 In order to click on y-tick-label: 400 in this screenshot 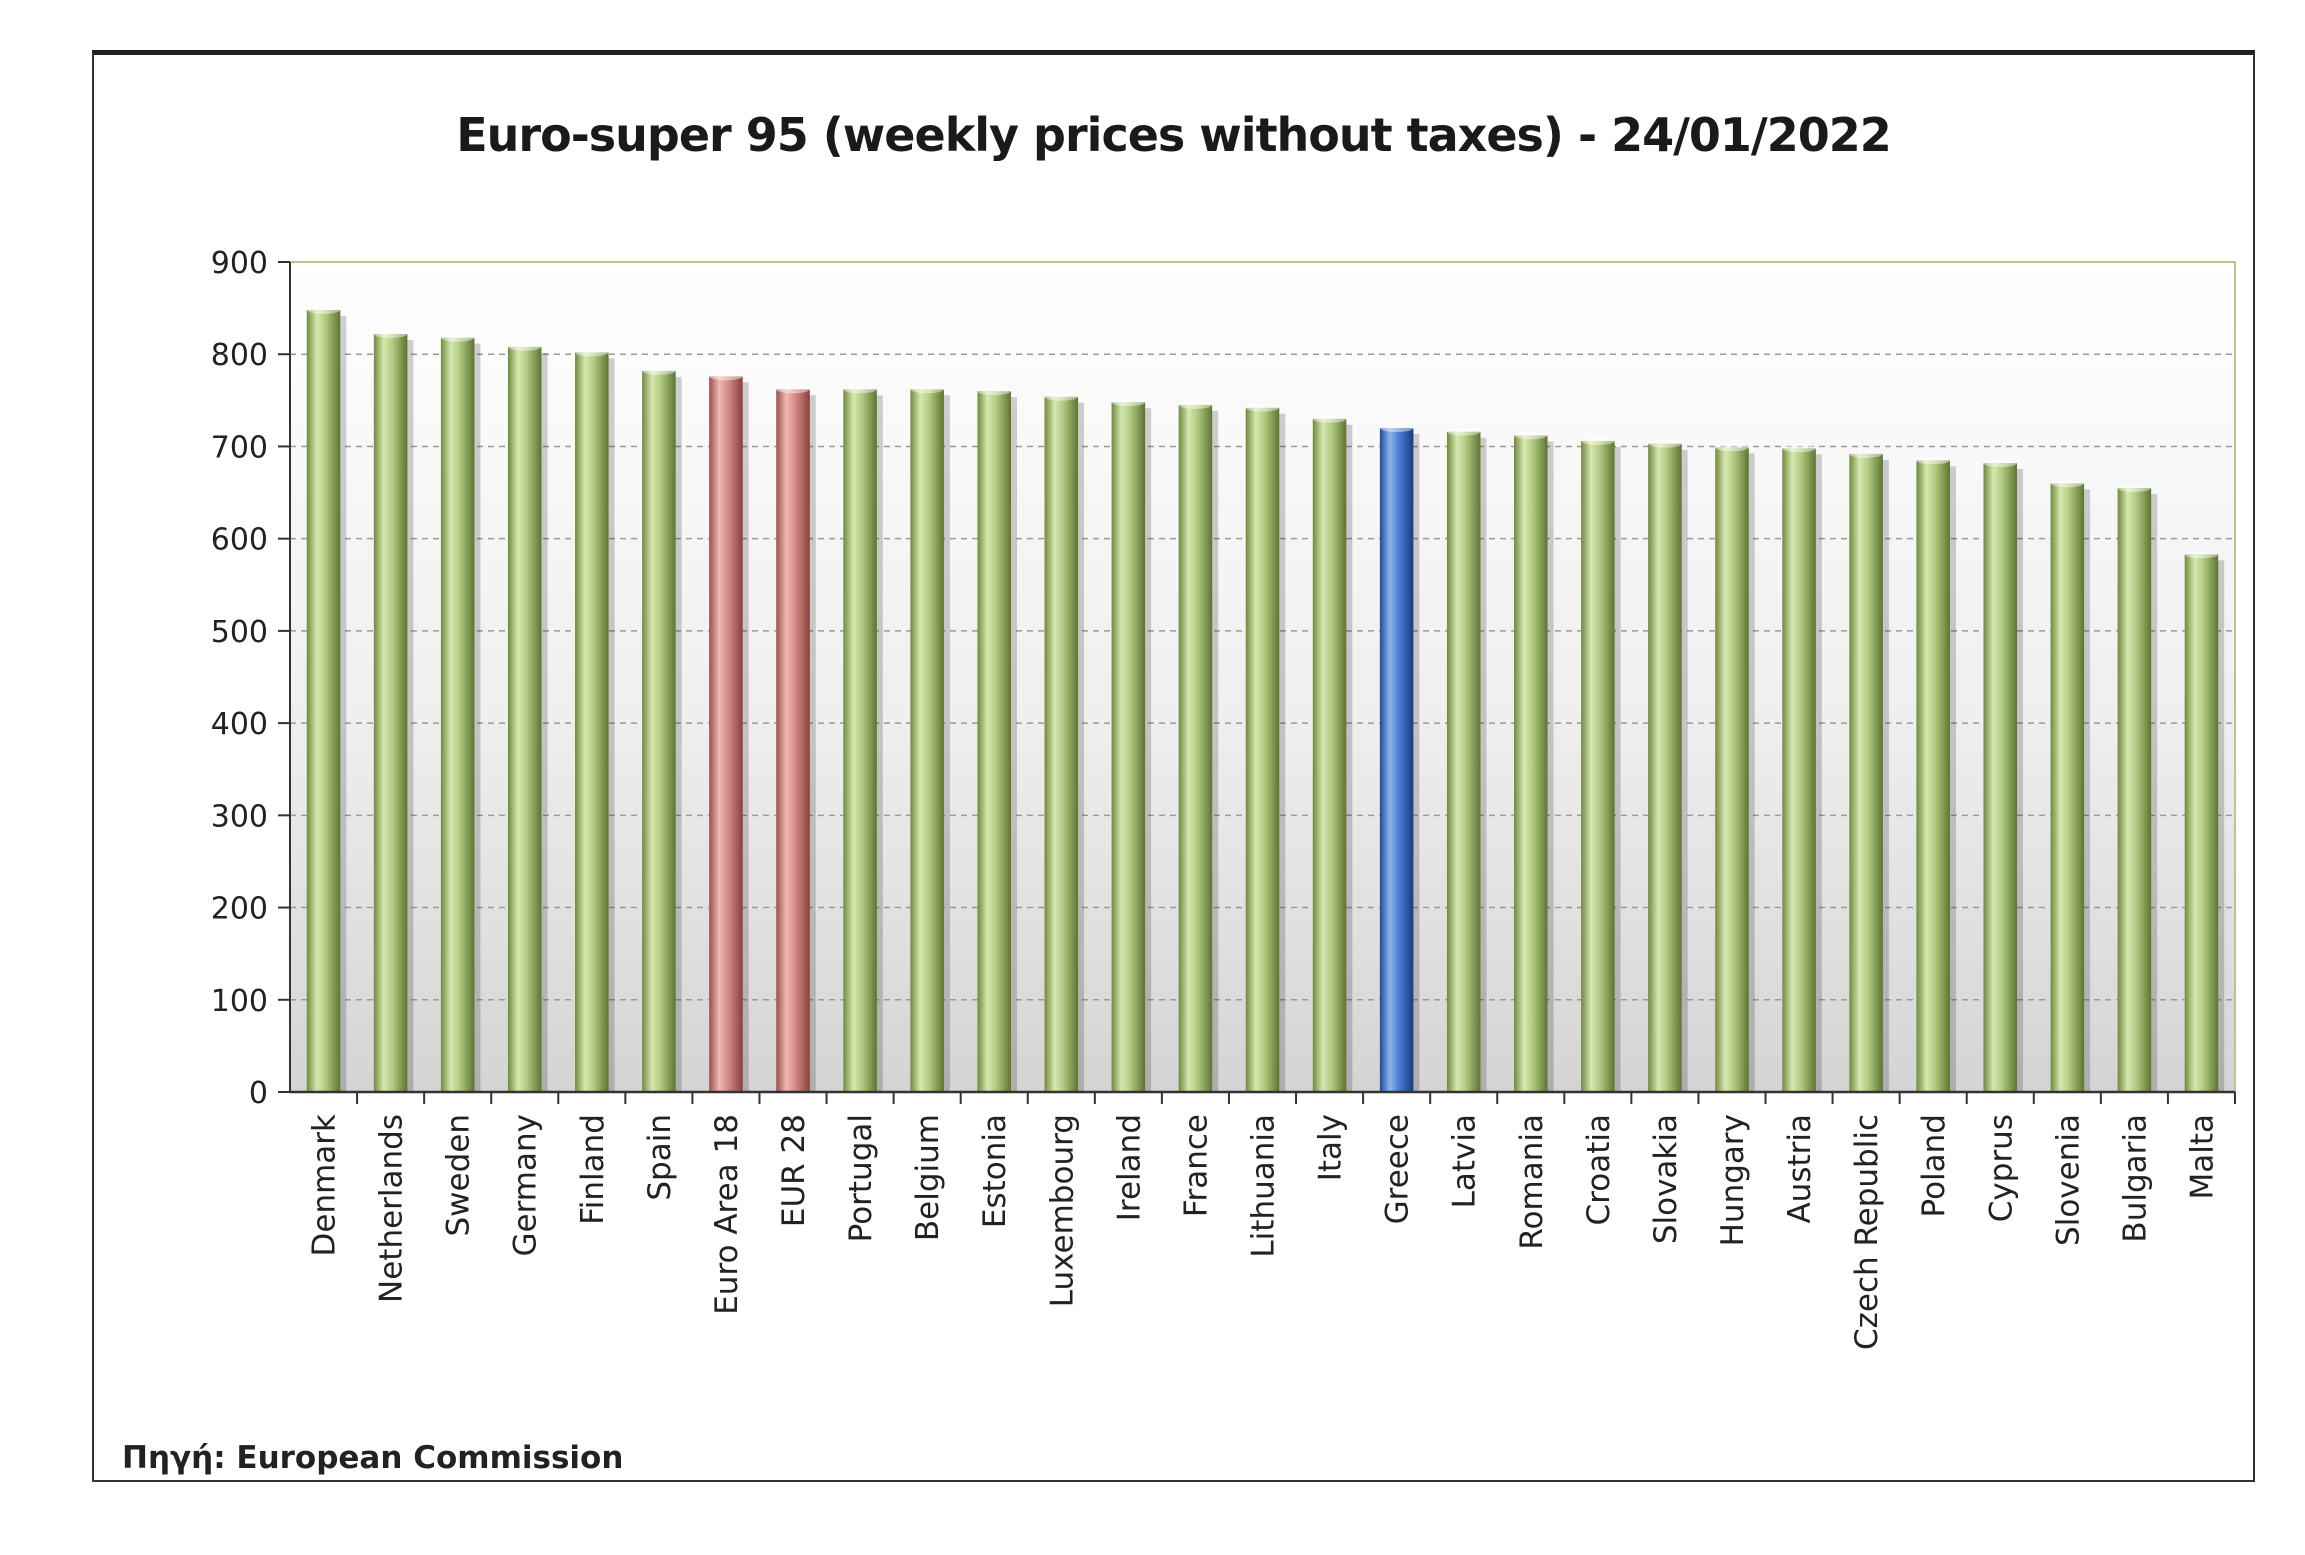, I will do `click(239, 724)`.